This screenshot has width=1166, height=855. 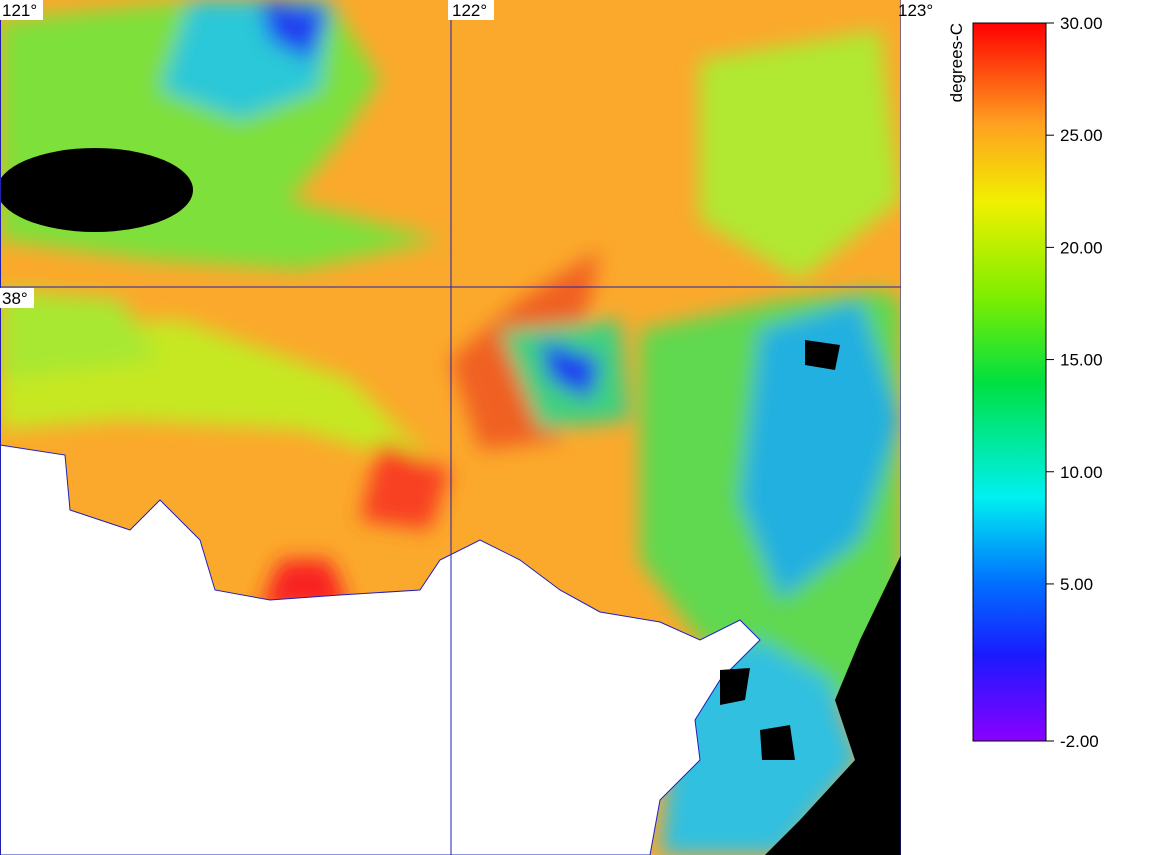 I want to click on colorbar-tick-label: 10.00, so click(x=1081, y=472).